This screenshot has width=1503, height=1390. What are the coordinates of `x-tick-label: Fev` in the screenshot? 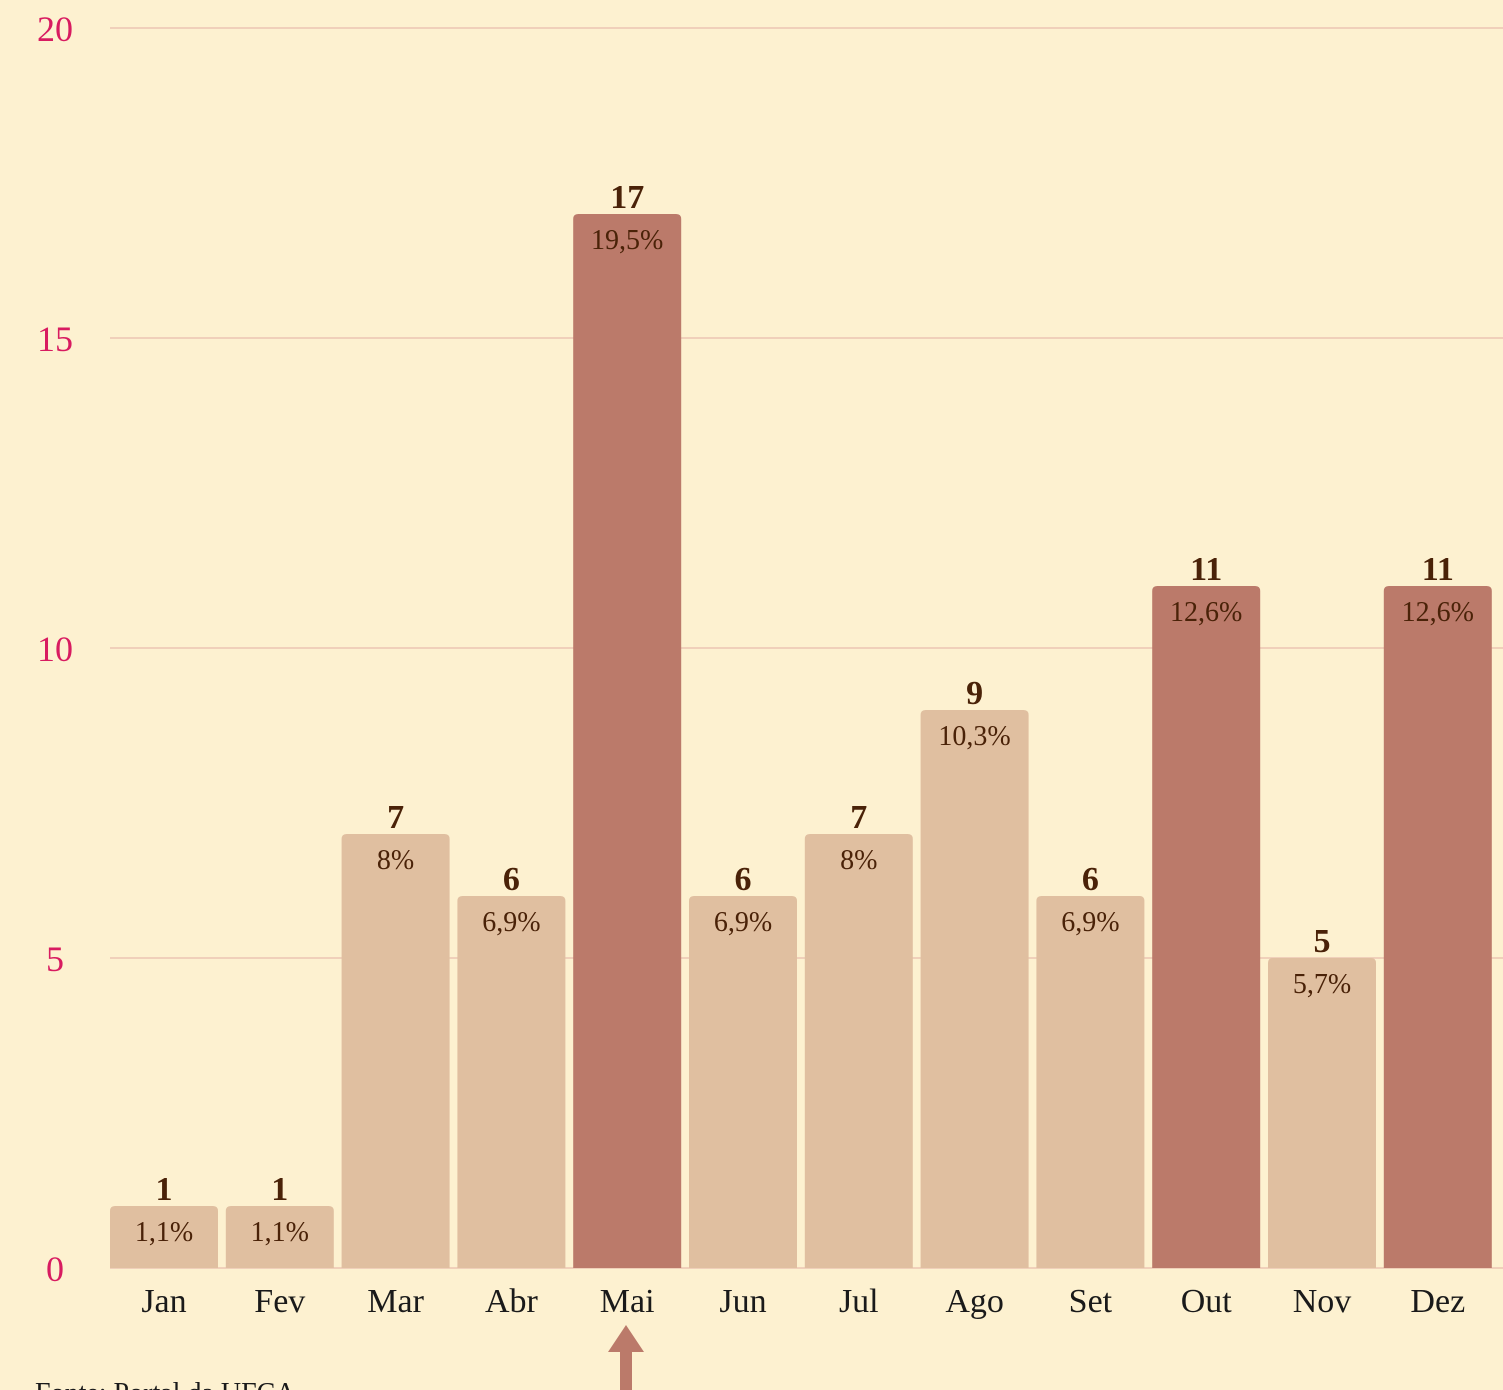 It's located at (279, 1301).